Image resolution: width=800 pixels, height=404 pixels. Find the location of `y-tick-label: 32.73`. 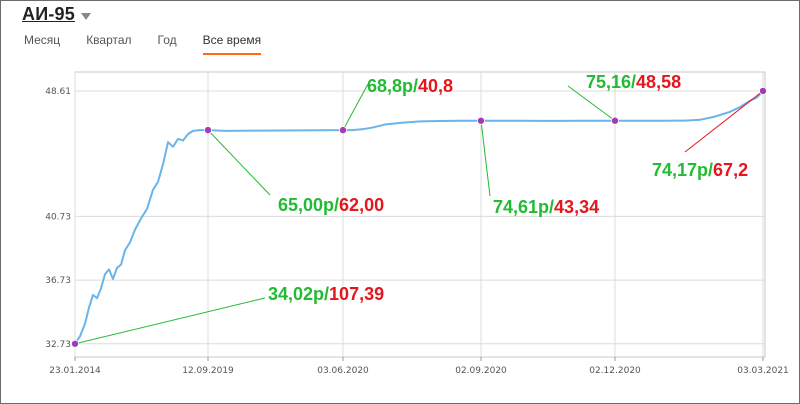

y-tick-label: 32.73 is located at coordinates (58, 345).